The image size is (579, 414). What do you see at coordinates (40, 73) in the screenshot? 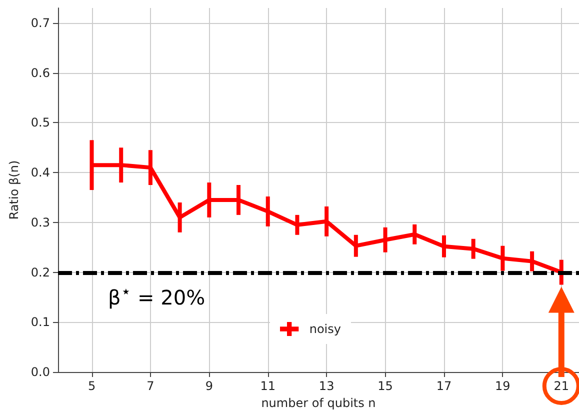
I see `y-tick-label: 0.6` at bounding box center [40, 73].